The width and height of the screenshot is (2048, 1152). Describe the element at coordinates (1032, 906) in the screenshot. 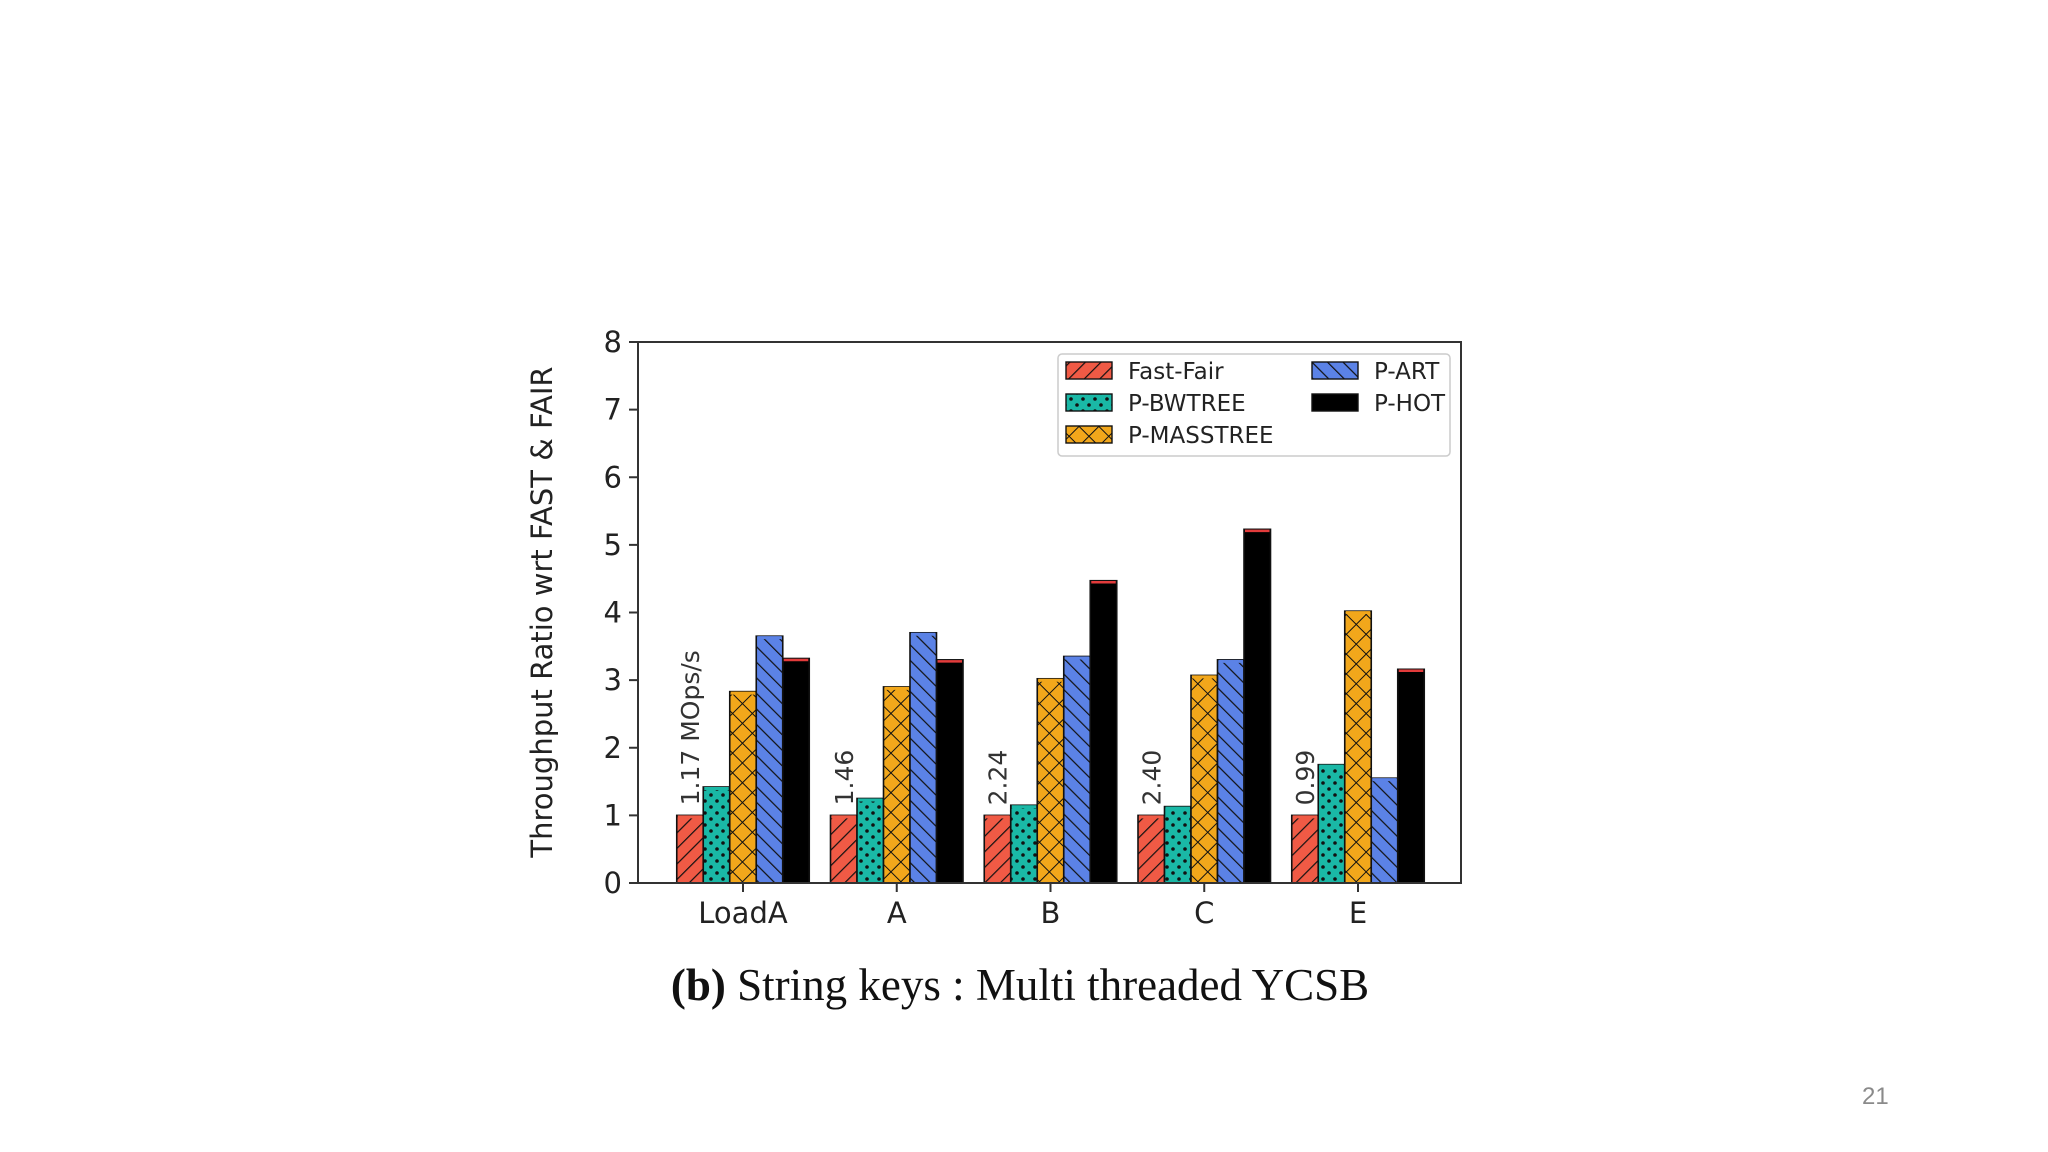

I see `x-axis: LoadA A B C E` at that location.